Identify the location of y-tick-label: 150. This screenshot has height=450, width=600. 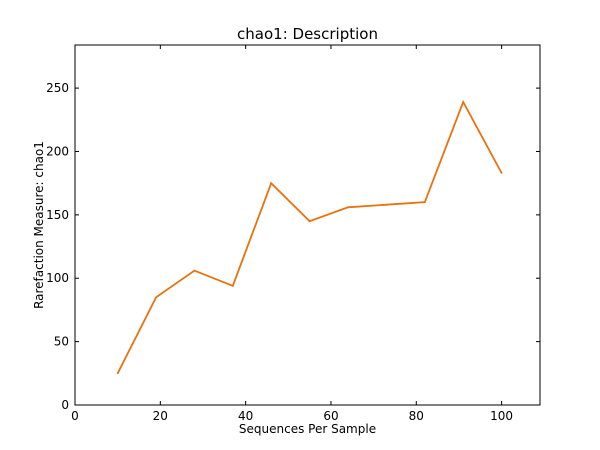
(57, 215).